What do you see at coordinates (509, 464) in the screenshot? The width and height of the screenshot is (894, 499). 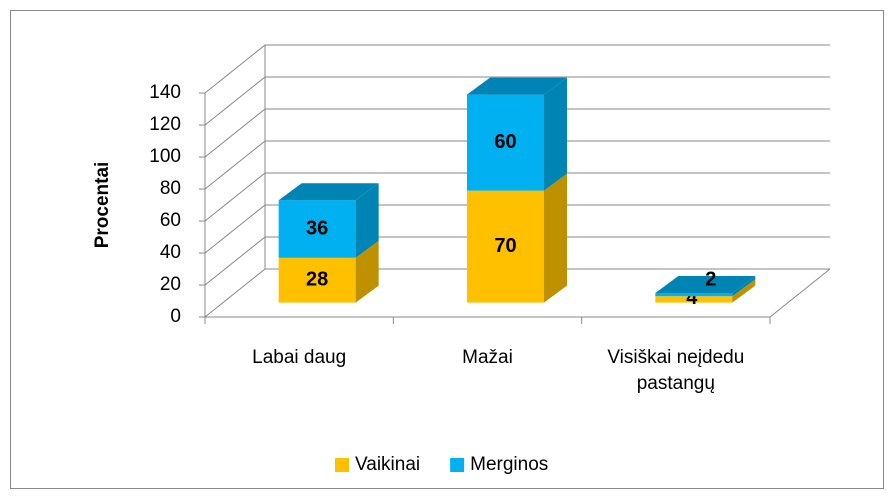 I see `legend-label: Merginos` at bounding box center [509, 464].